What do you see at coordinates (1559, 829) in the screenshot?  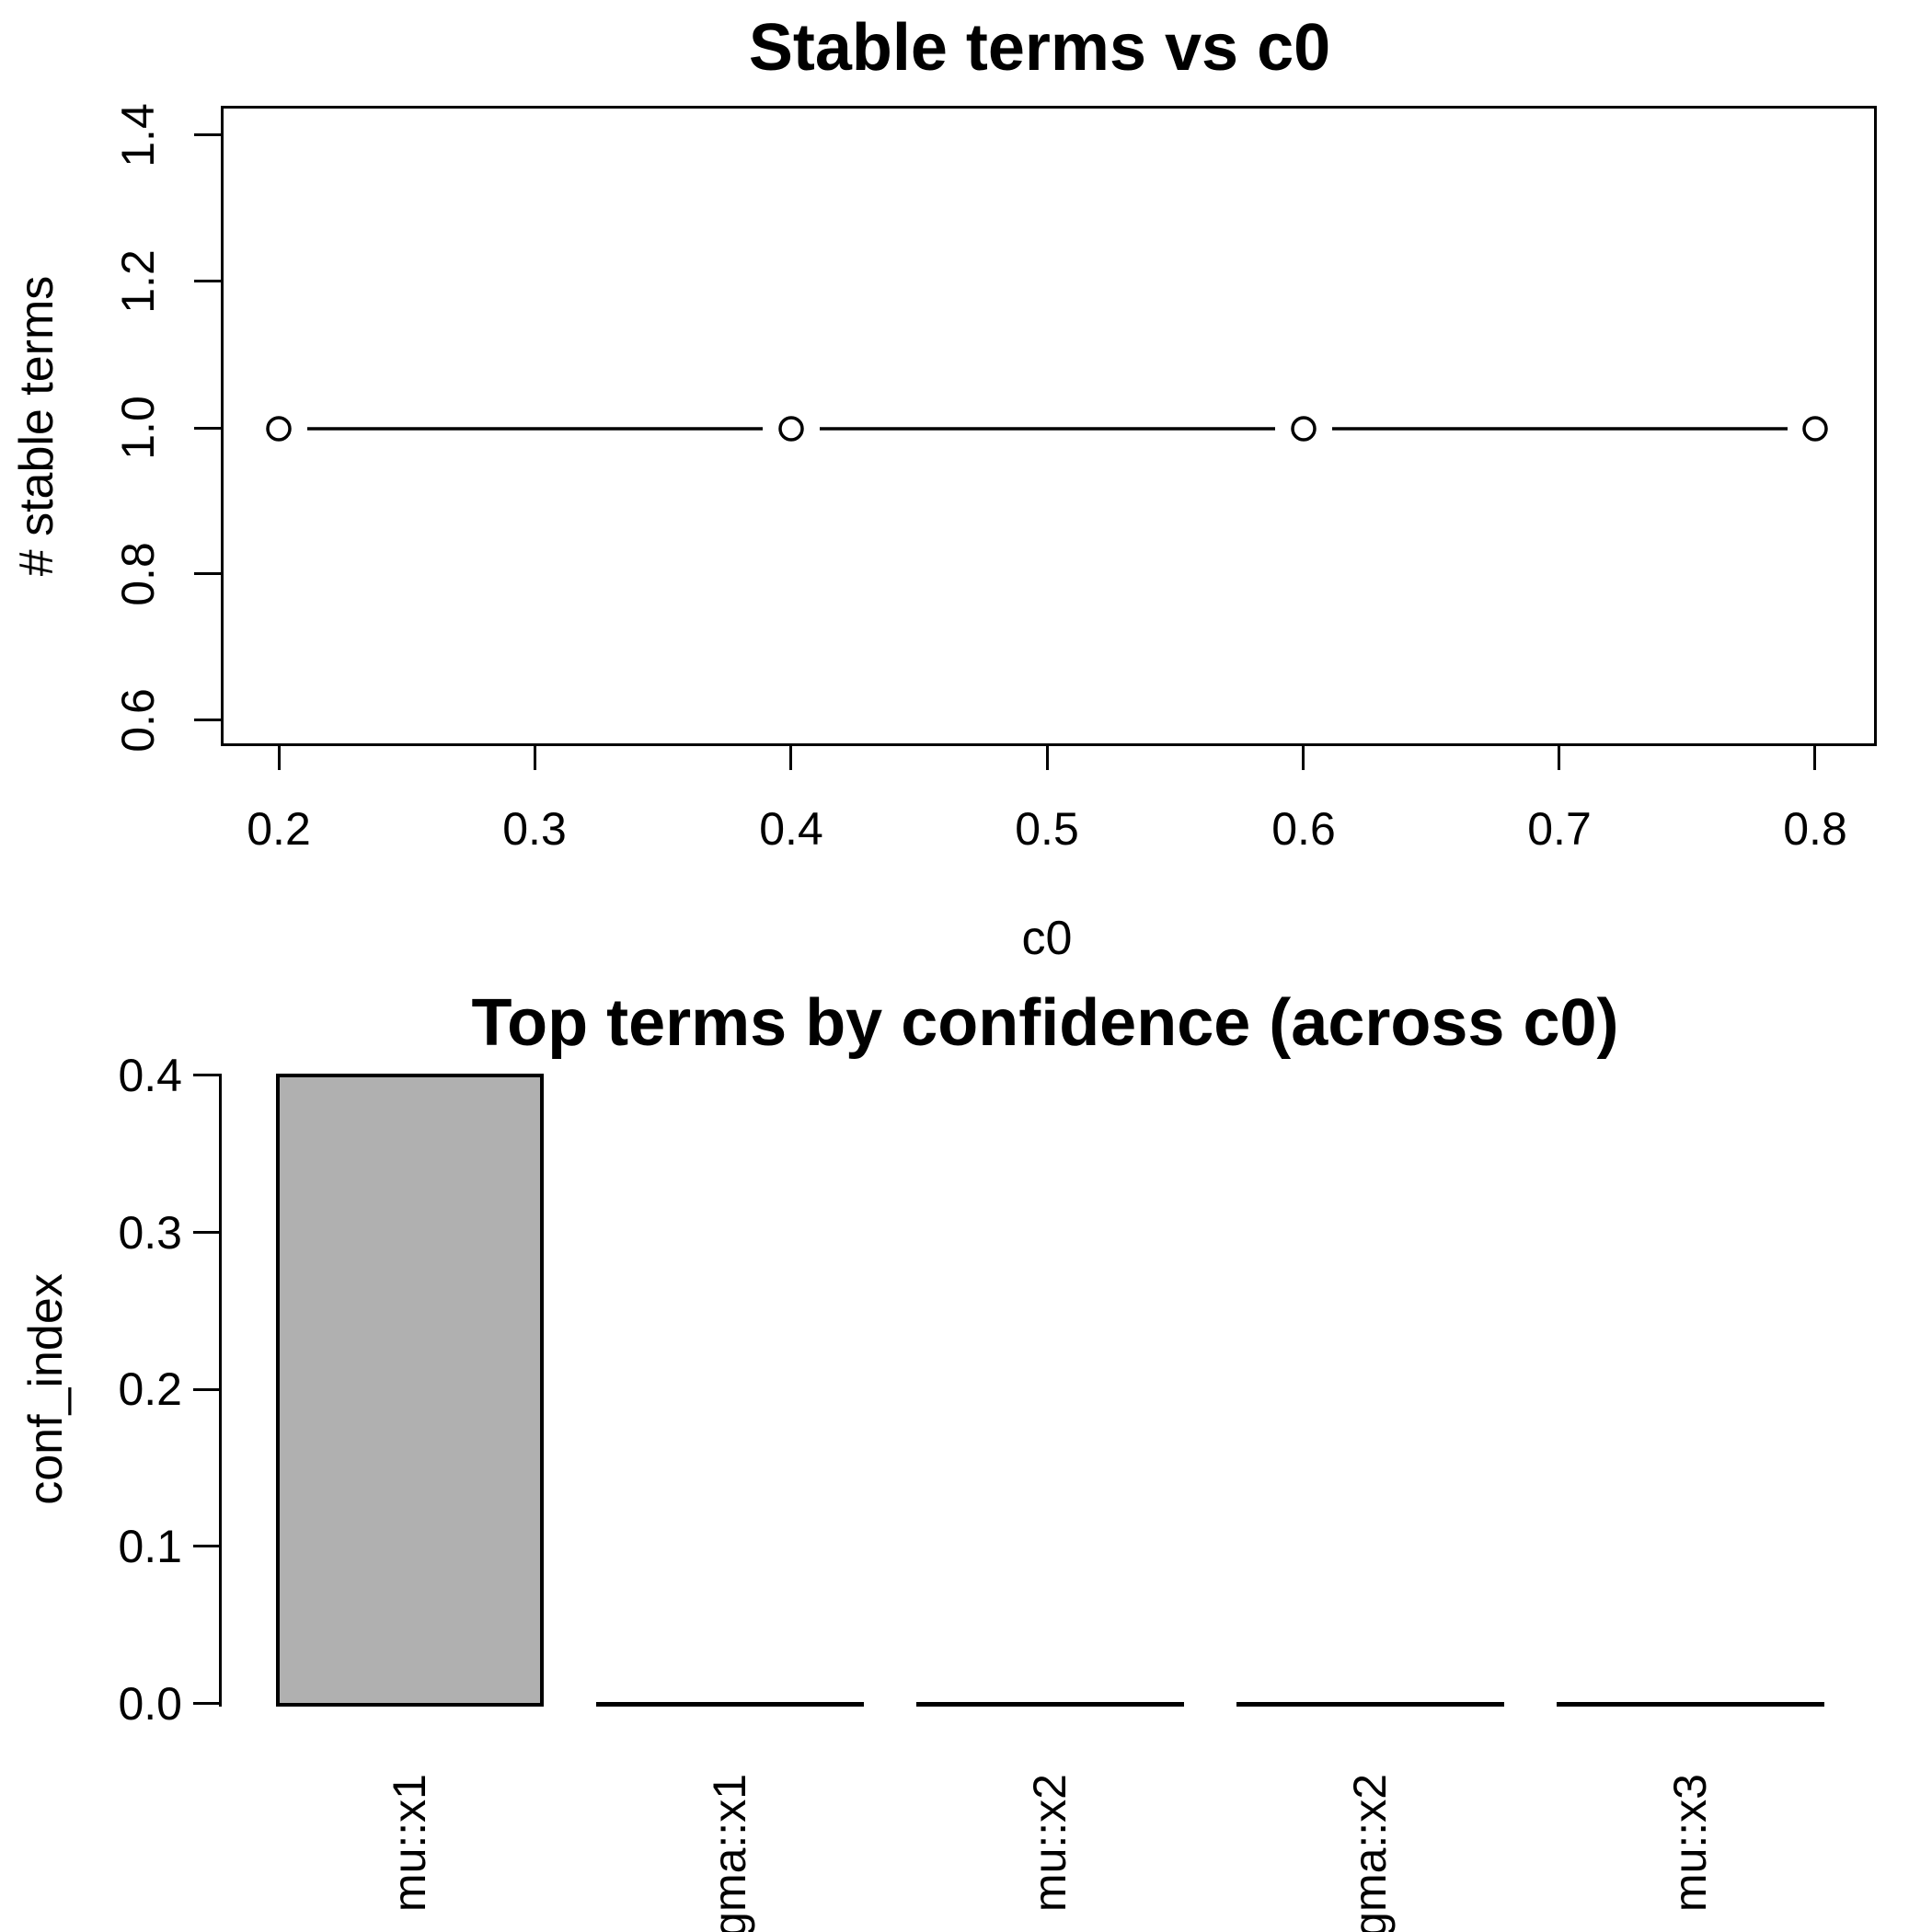 I see `x-tick-label: 0.7` at bounding box center [1559, 829].